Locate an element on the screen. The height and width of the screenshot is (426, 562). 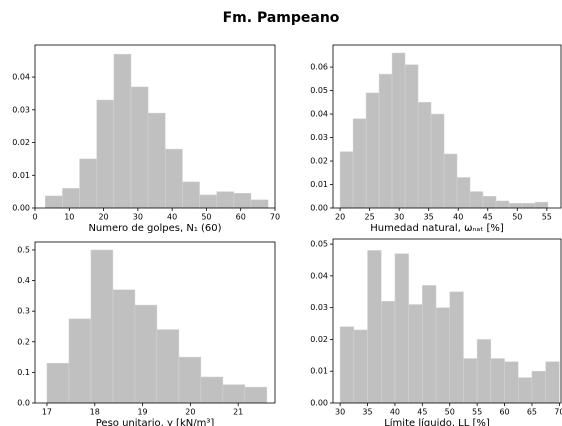
x-tick-label: 19 is located at coordinates (142, 412).